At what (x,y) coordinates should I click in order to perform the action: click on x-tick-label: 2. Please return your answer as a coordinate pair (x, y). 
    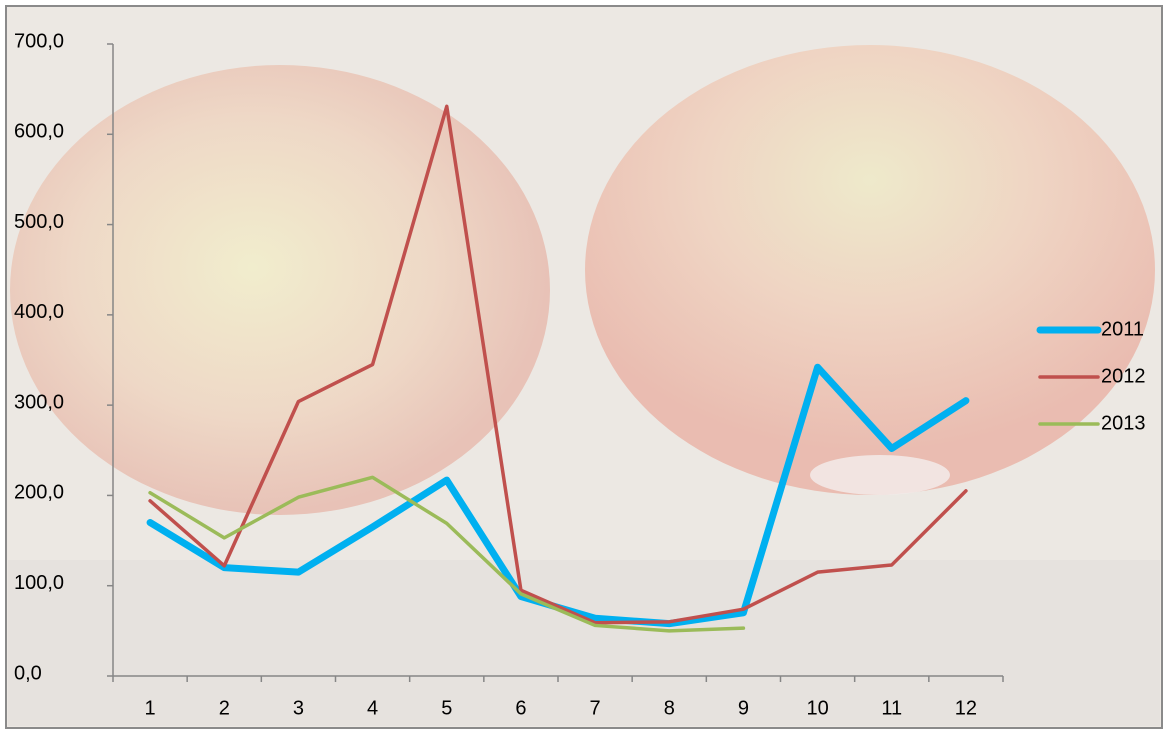
    Looking at the image, I should click on (224, 708).